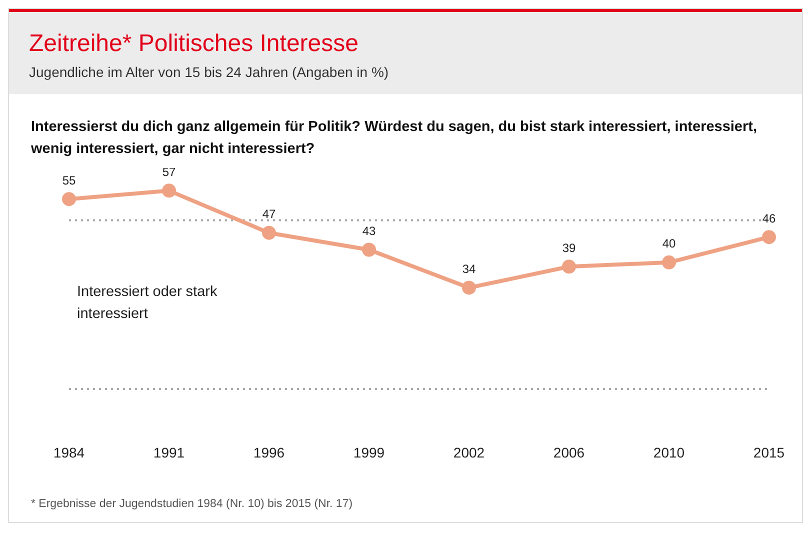 The width and height of the screenshot is (809, 556). What do you see at coordinates (569, 452) in the screenshot?
I see `x-tick-label: 2006` at bounding box center [569, 452].